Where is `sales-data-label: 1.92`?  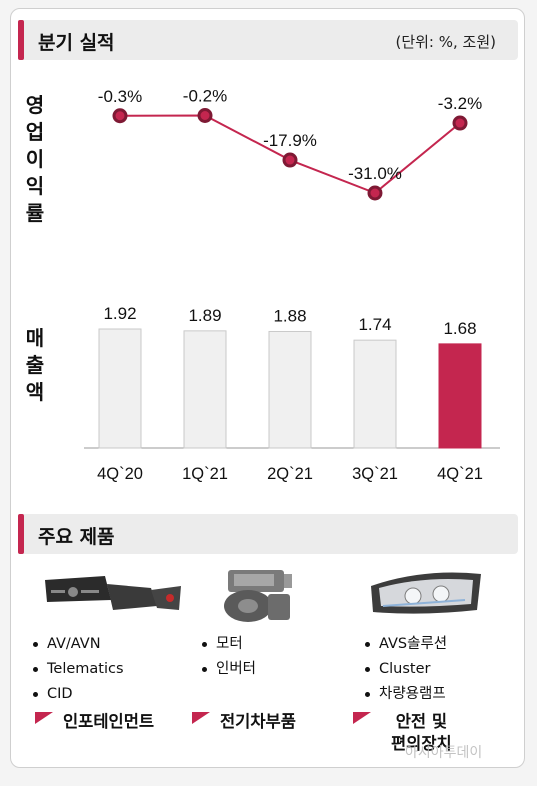
sales-data-label: 1.92 is located at coordinates (119, 313).